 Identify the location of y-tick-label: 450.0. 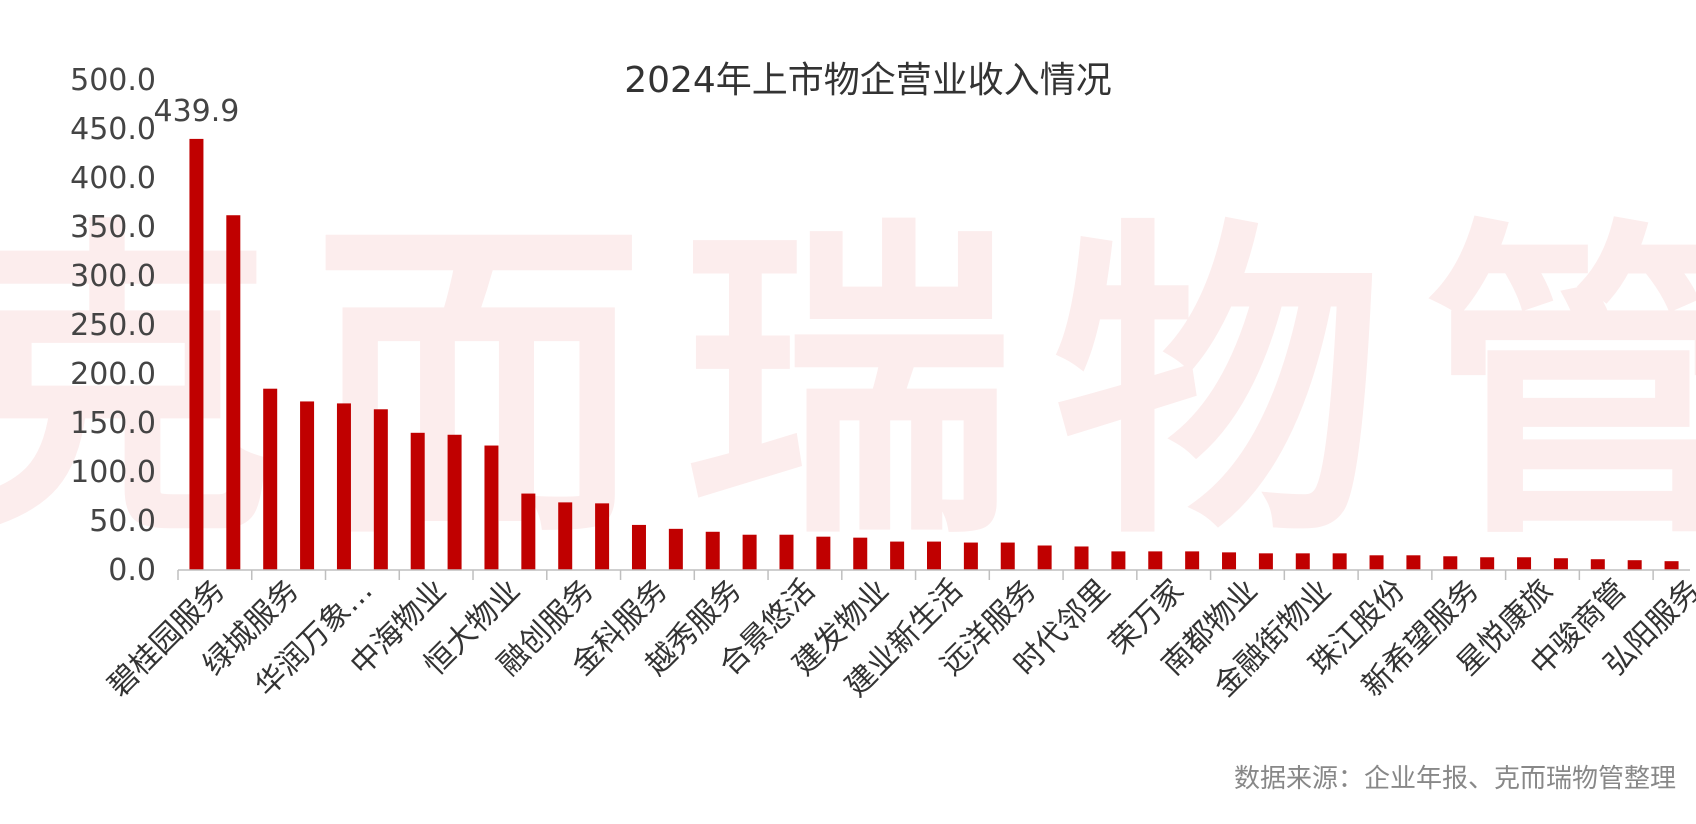
(113, 129).